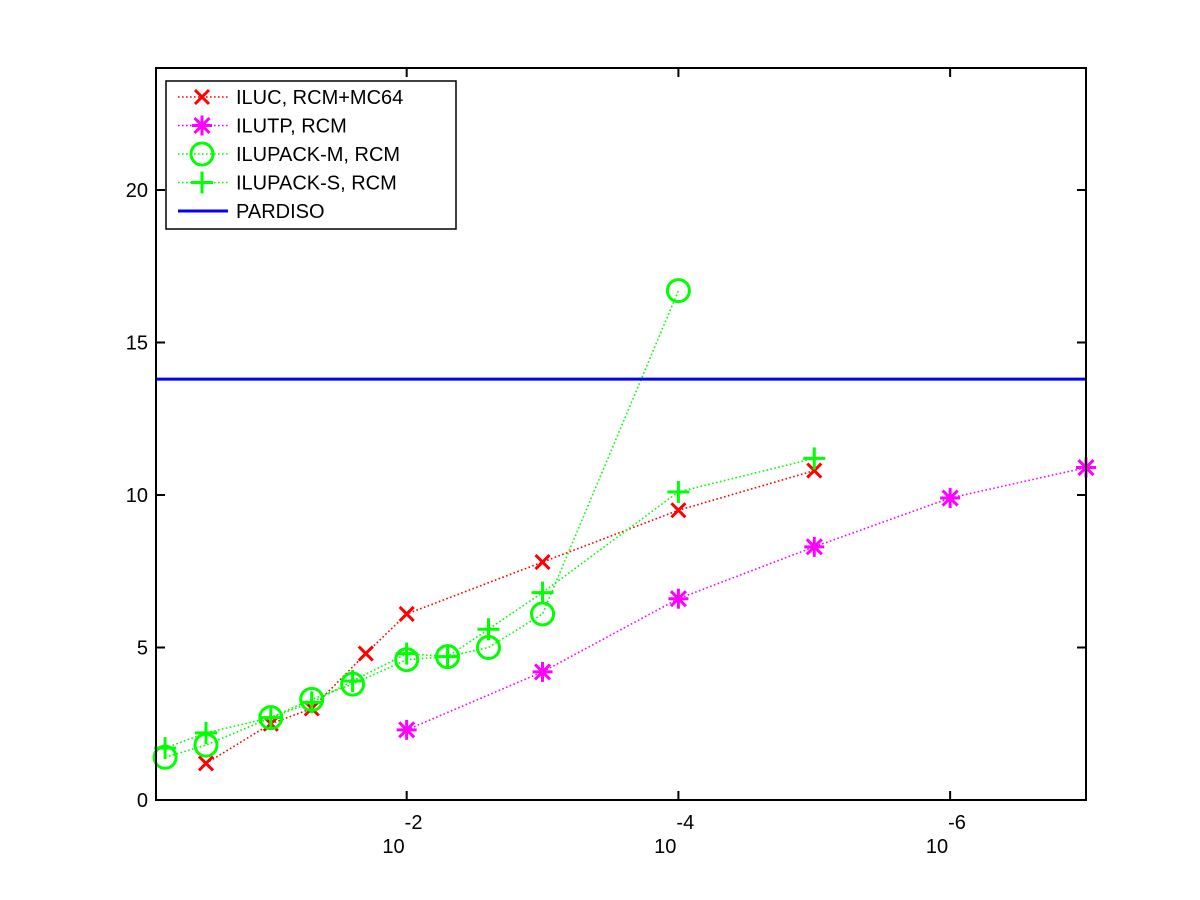 This screenshot has height=900, width=1200. I want to click on x-tick-label-exponent: -4, so click(685, 823).